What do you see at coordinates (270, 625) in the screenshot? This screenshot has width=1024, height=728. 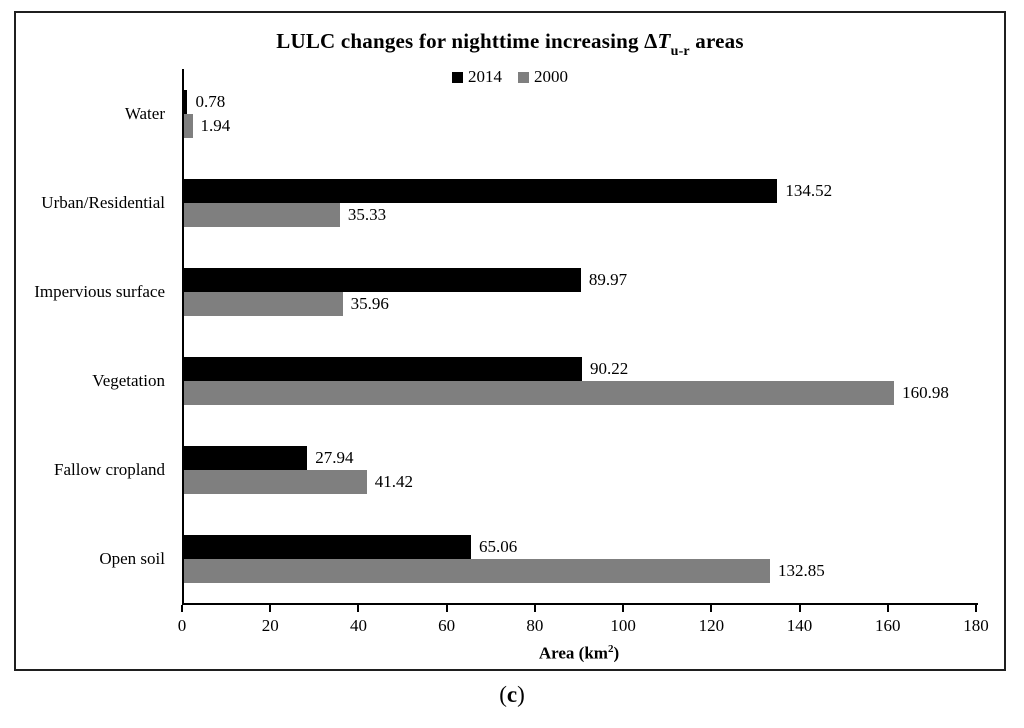 I see `x-tick-label: 20` at bounding box center [270, 625].